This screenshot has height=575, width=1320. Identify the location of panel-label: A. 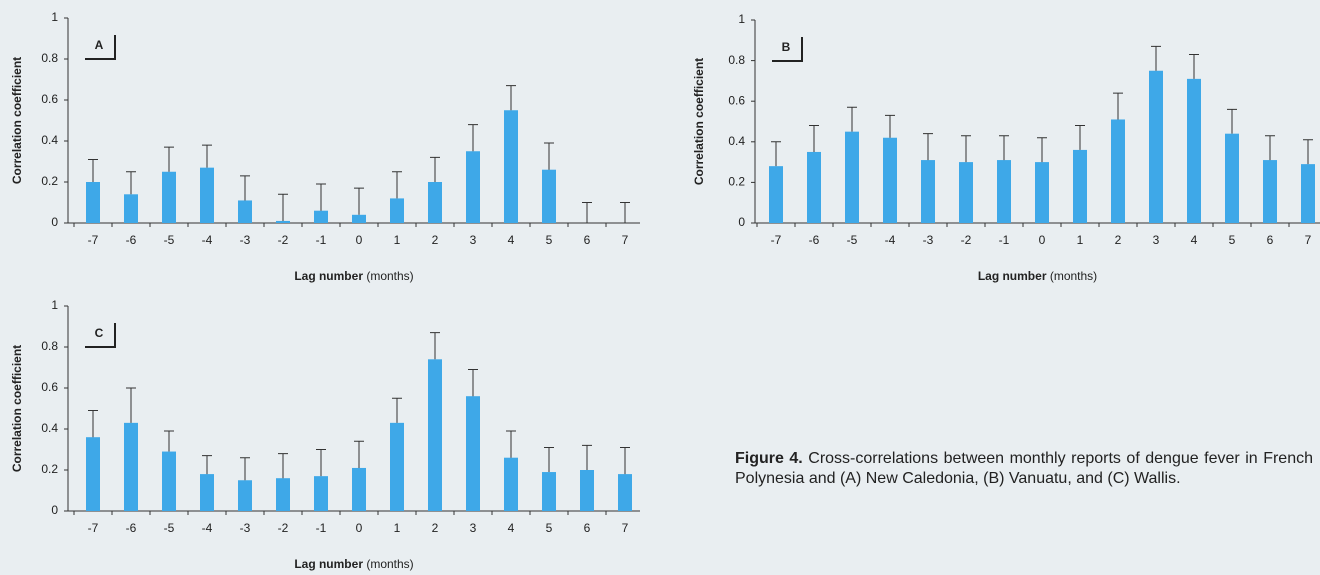
(99, 45).